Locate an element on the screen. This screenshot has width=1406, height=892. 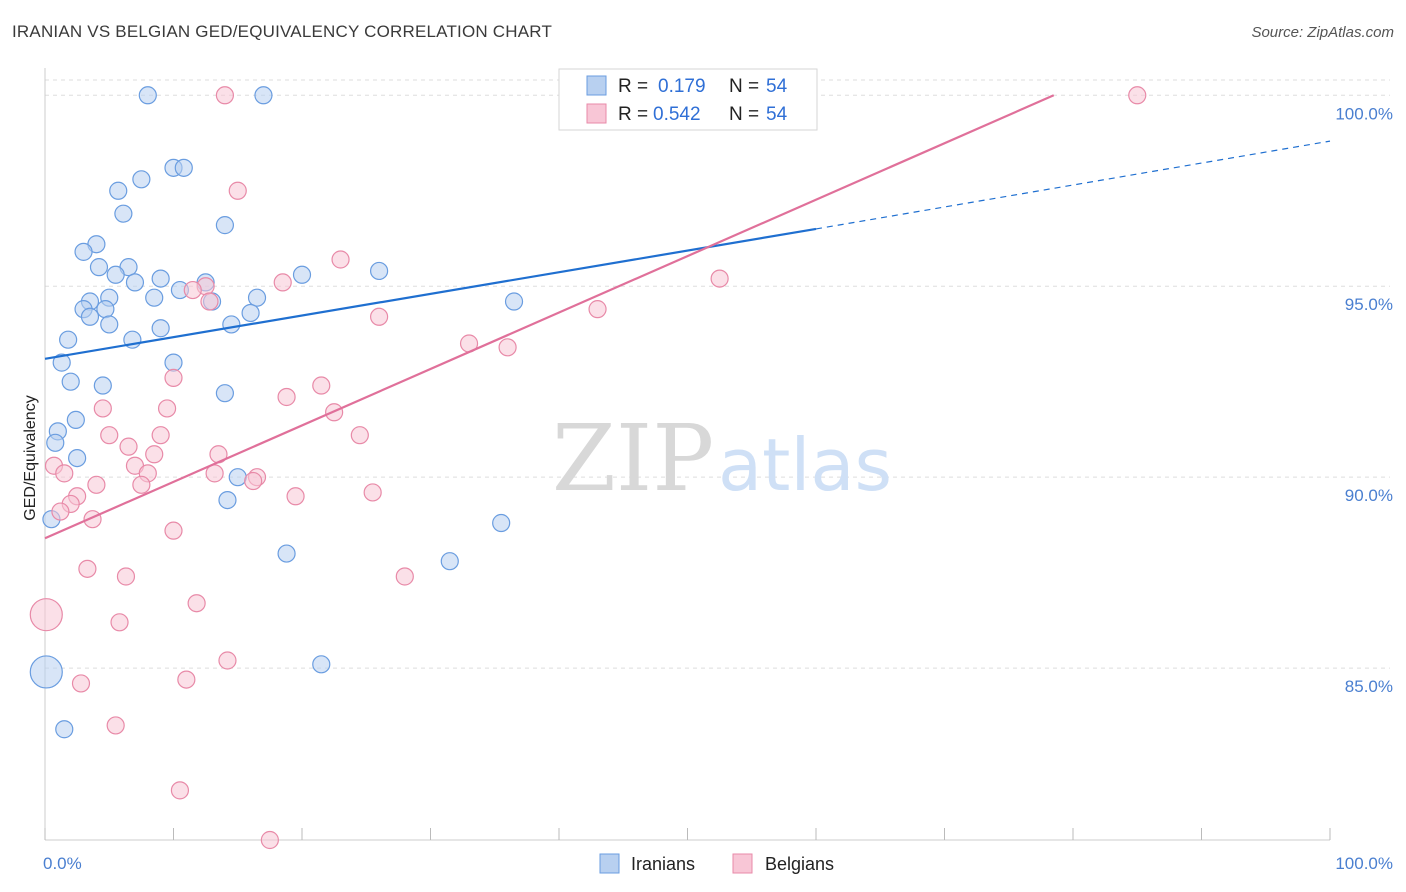
watermark: ZIP atlas is located at coordinates (722, 458).